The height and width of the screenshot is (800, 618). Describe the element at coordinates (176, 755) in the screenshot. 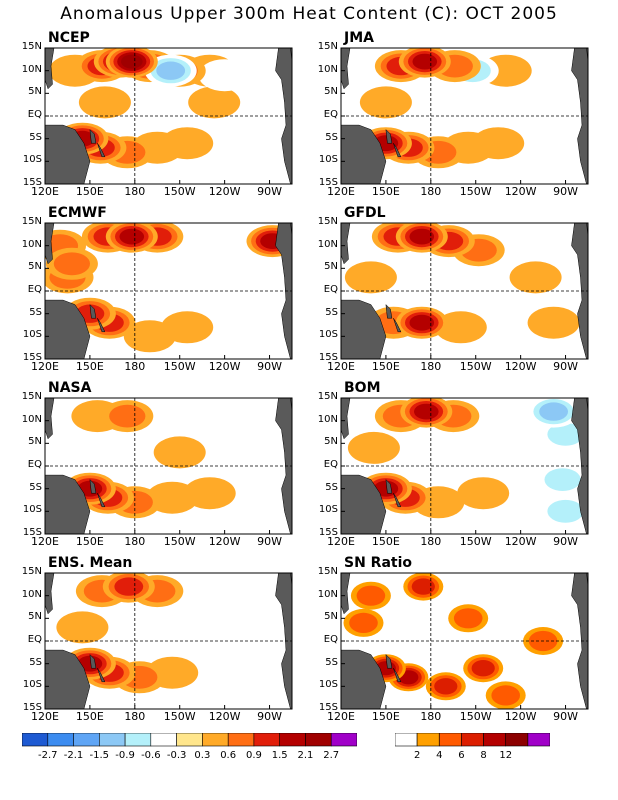

I see `anomaly-colorbar-label: -0.3` at that location.